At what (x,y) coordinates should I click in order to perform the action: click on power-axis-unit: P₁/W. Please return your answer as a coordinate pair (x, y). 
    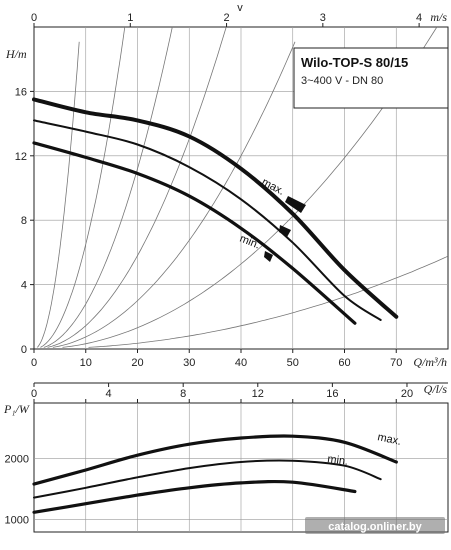
    Looking at the image, I should click on (16, 409).